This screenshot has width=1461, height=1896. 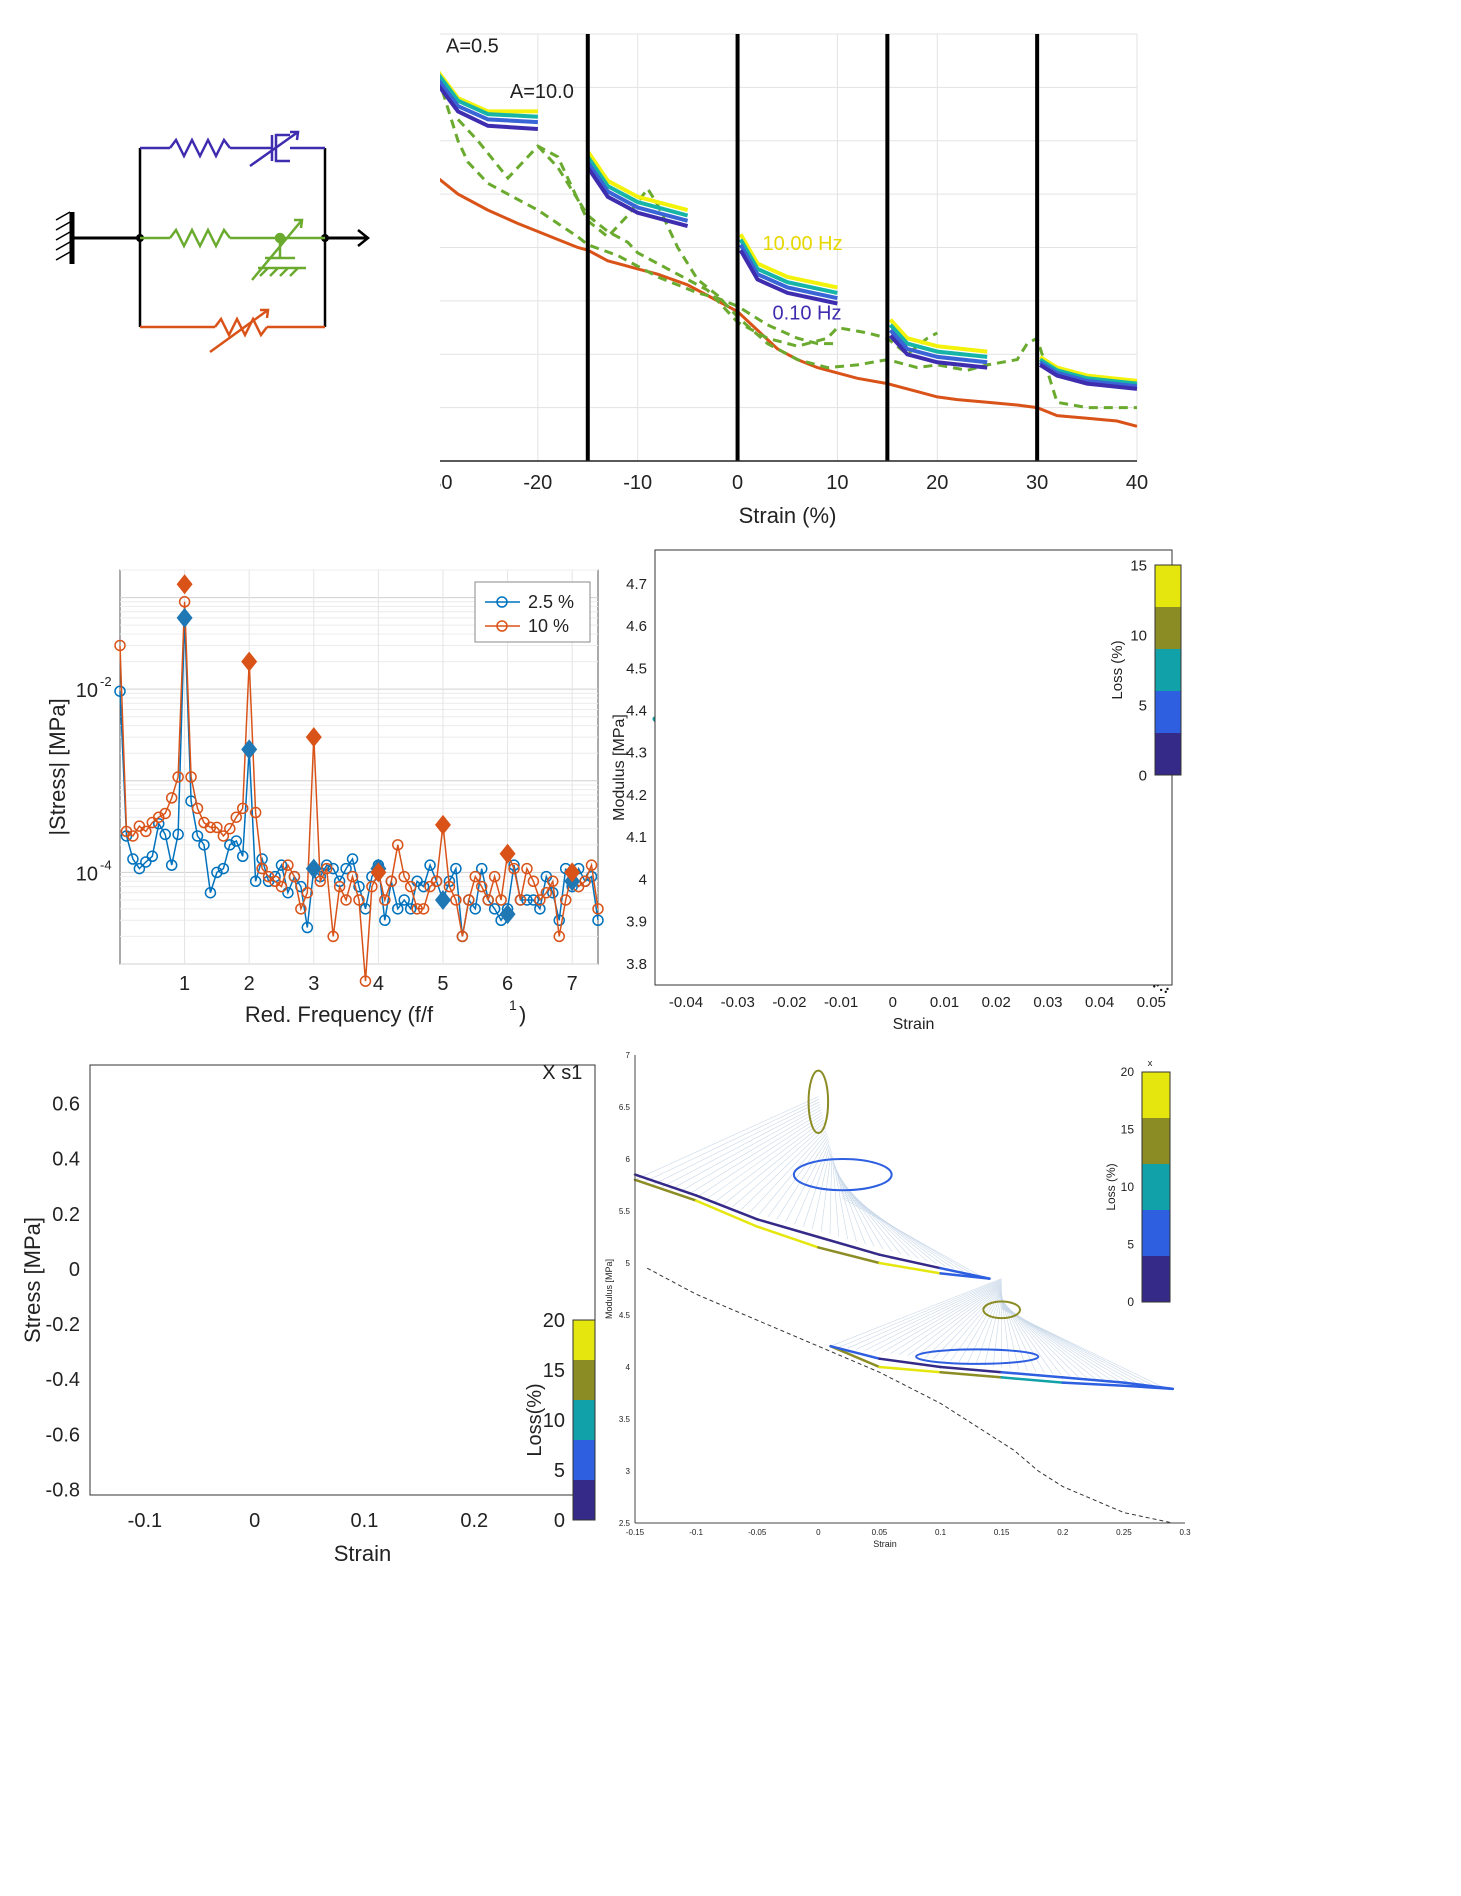 I want to click on circuit-diagram, so click(x=212, y=242).